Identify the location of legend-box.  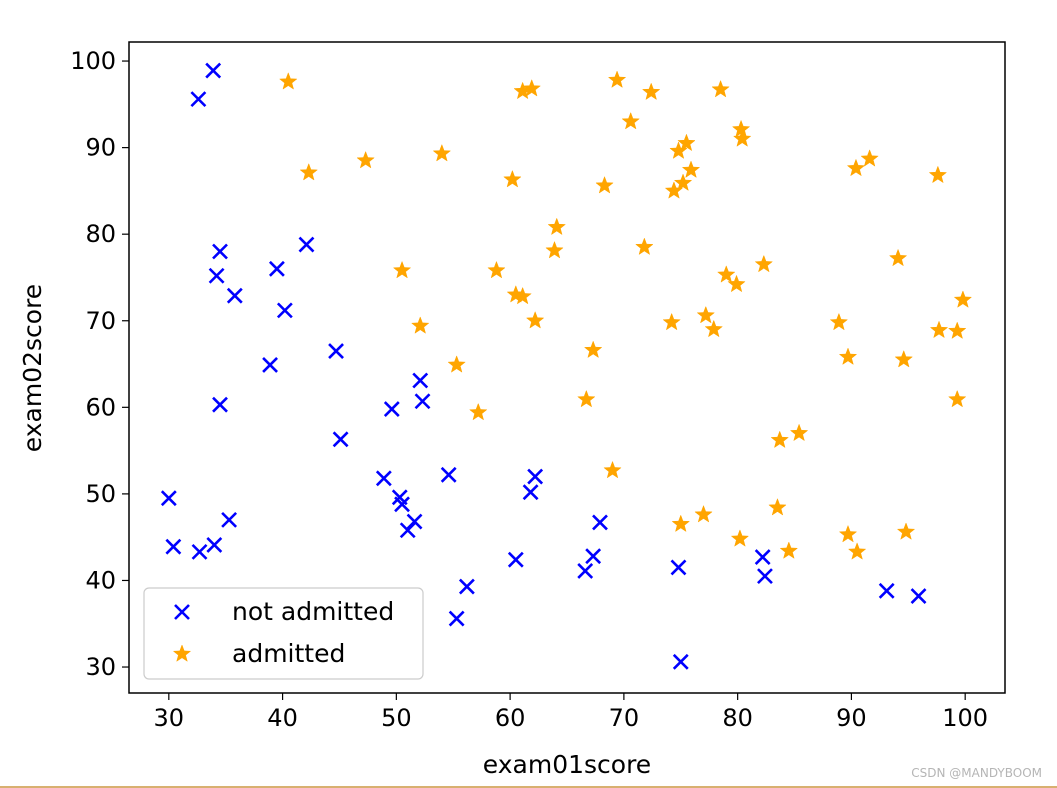
(283, 633).